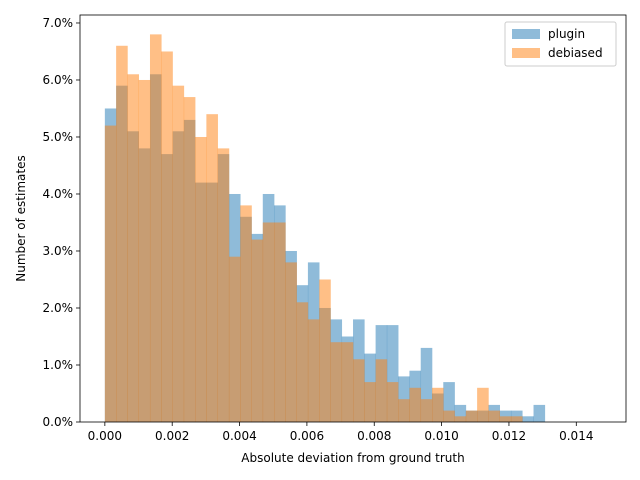  Describe the element at coordinates (58, 137) in the screenshot. I see `y-tick-label: 5.0%` at that location.